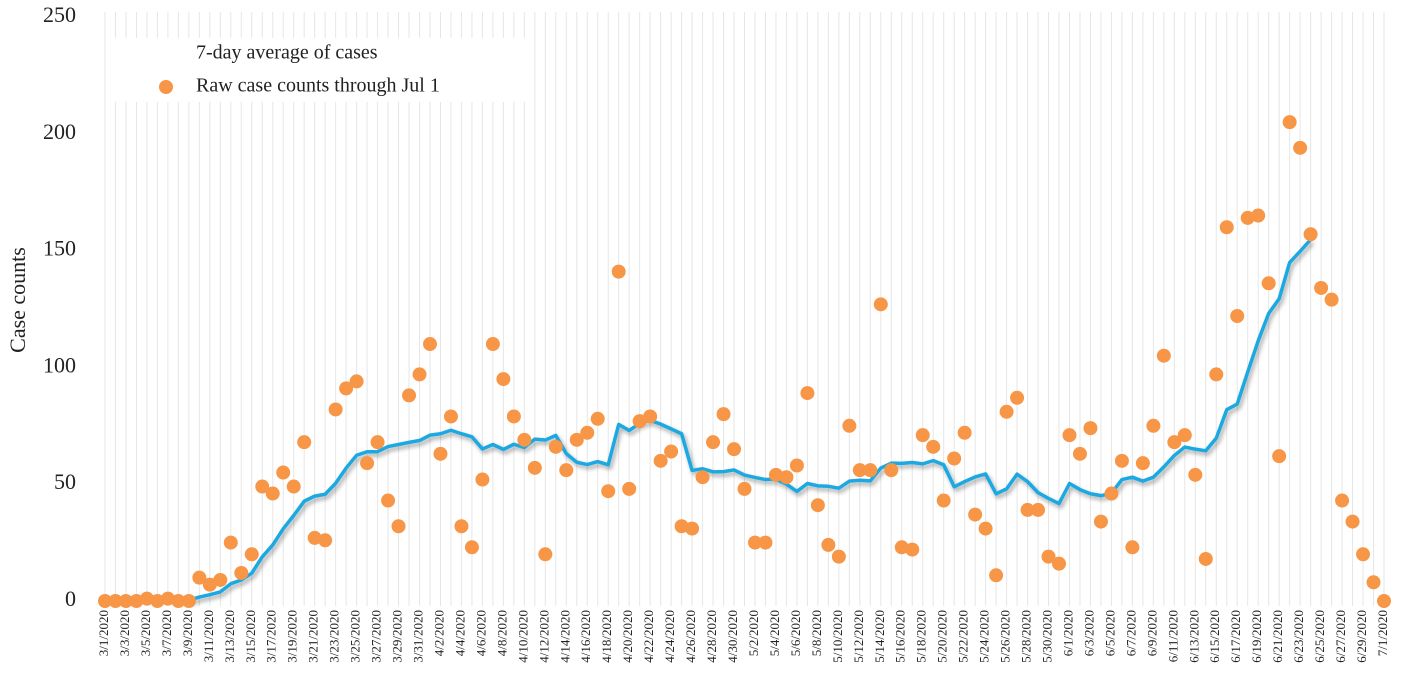 This screenshot has height=698, width=1402. I want to click on x-tick-label: 6/3/2020, so click(1088, 633).